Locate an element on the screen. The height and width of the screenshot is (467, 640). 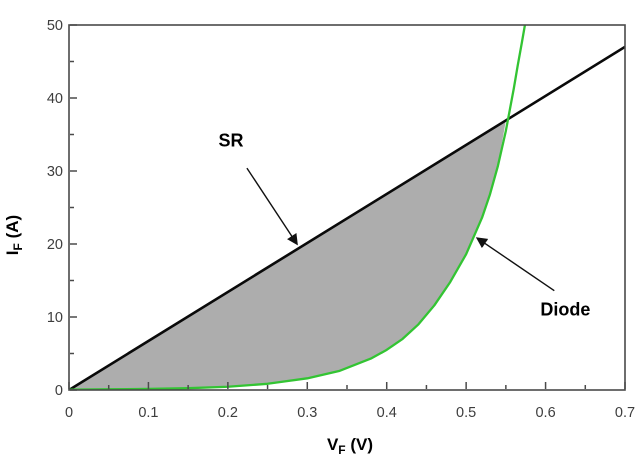
x-tick-label: 0.3 is located at coordinates (307, 413).